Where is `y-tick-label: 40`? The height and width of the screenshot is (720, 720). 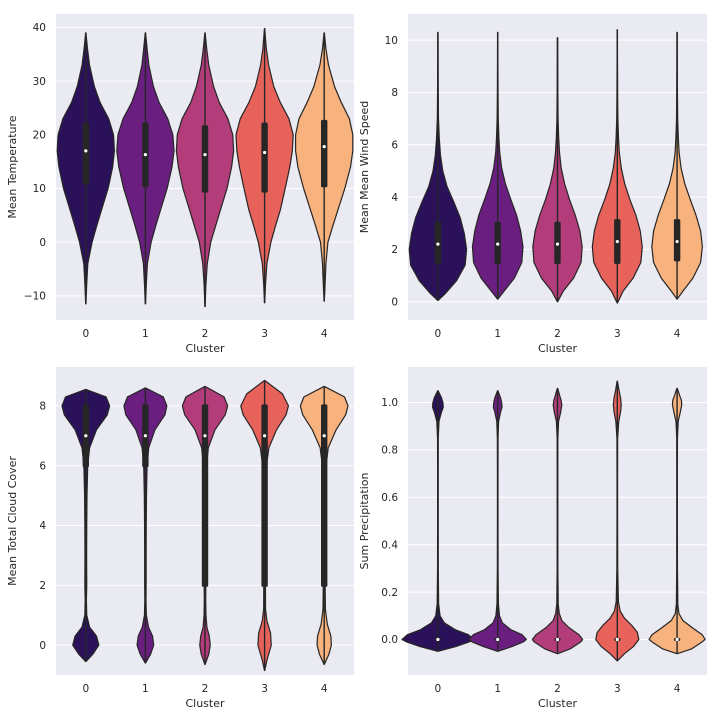
y-tick-label: 40 is located at coordinates (39, 28).